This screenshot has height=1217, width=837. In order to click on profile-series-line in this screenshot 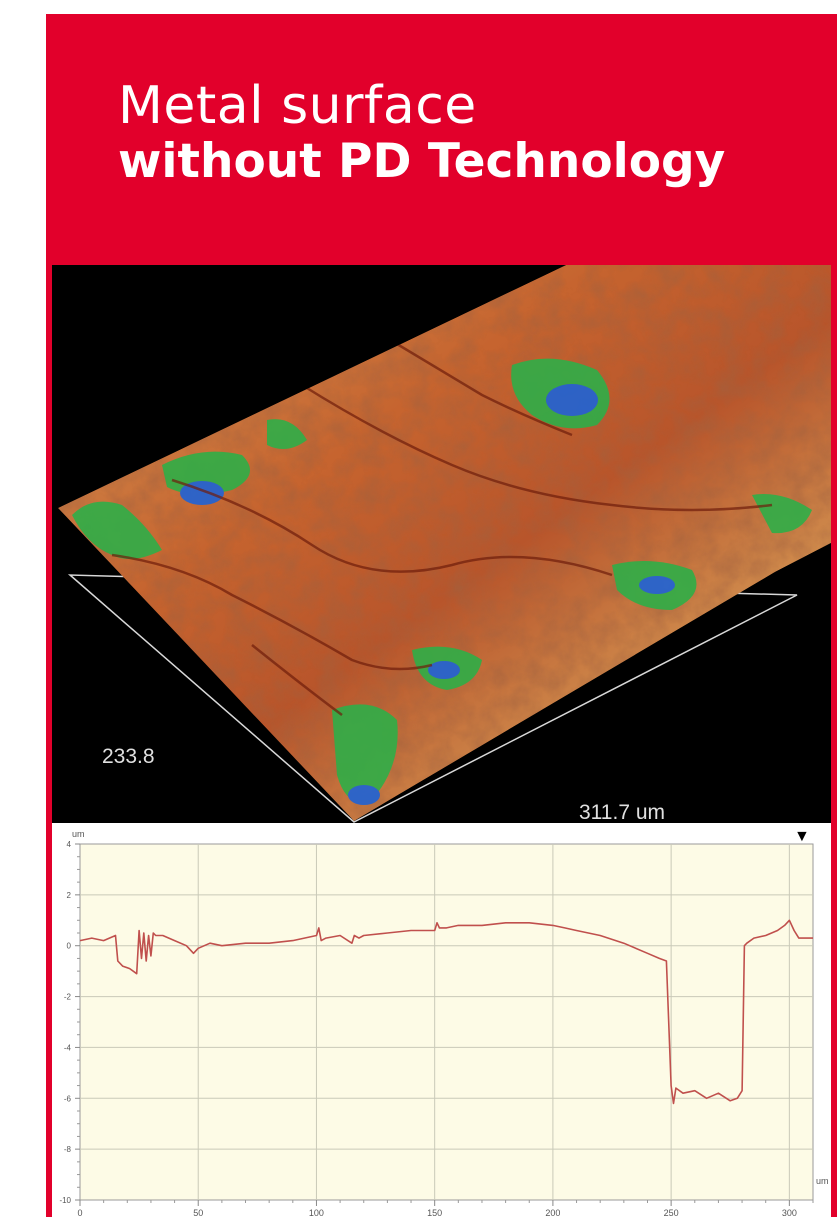, I will do `click(446, 1012)`.